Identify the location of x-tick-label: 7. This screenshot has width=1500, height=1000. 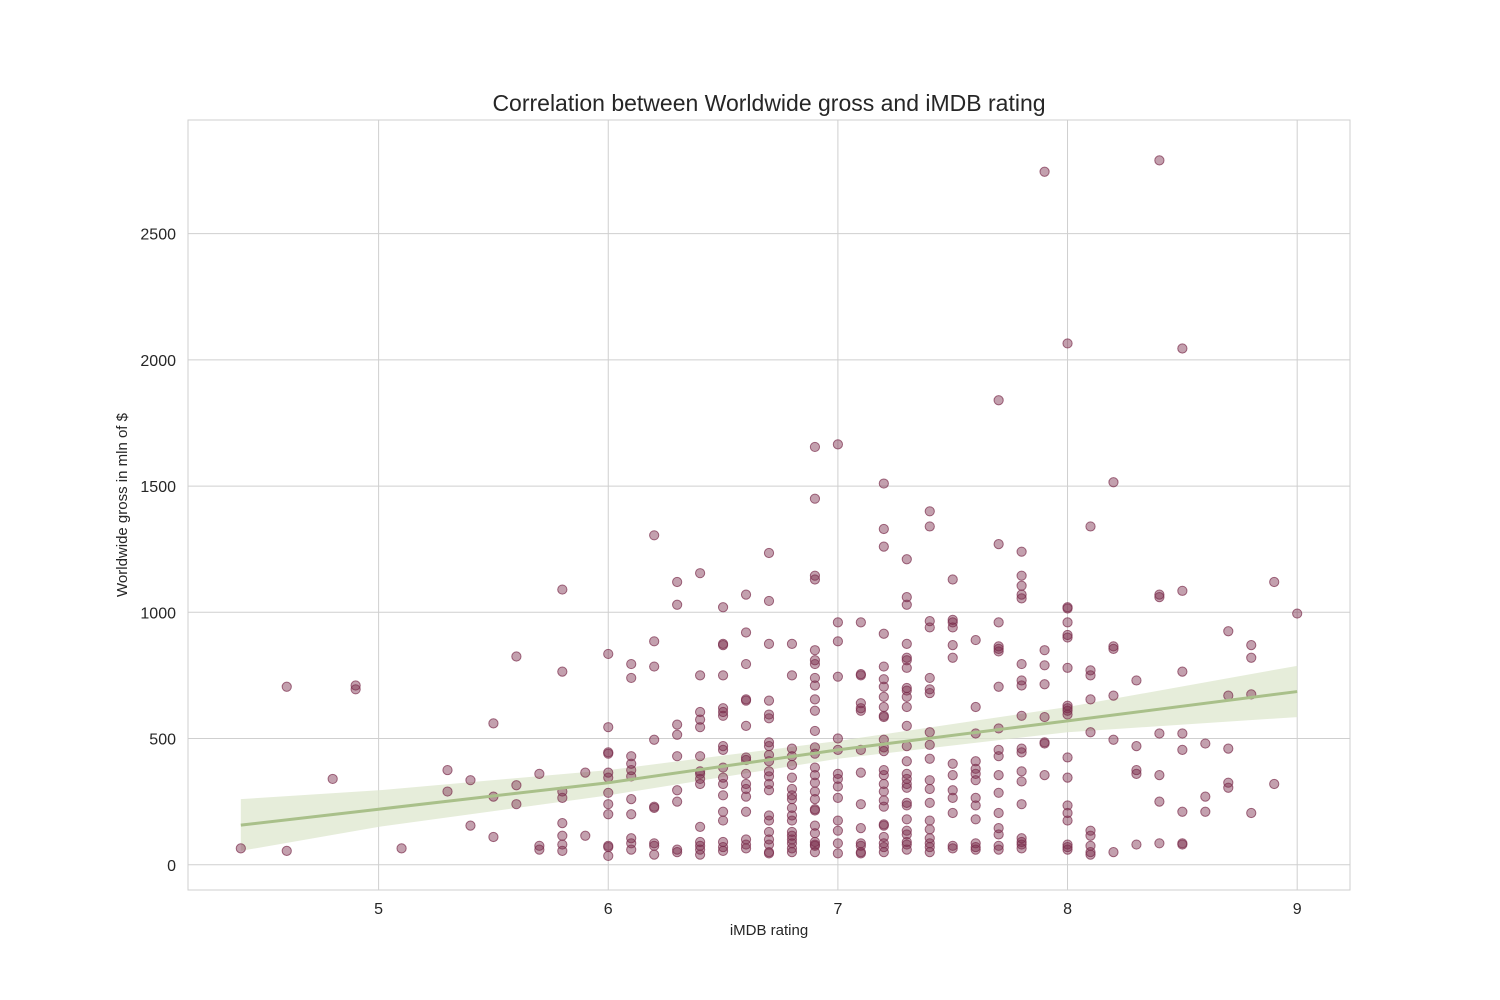
(837, 909).